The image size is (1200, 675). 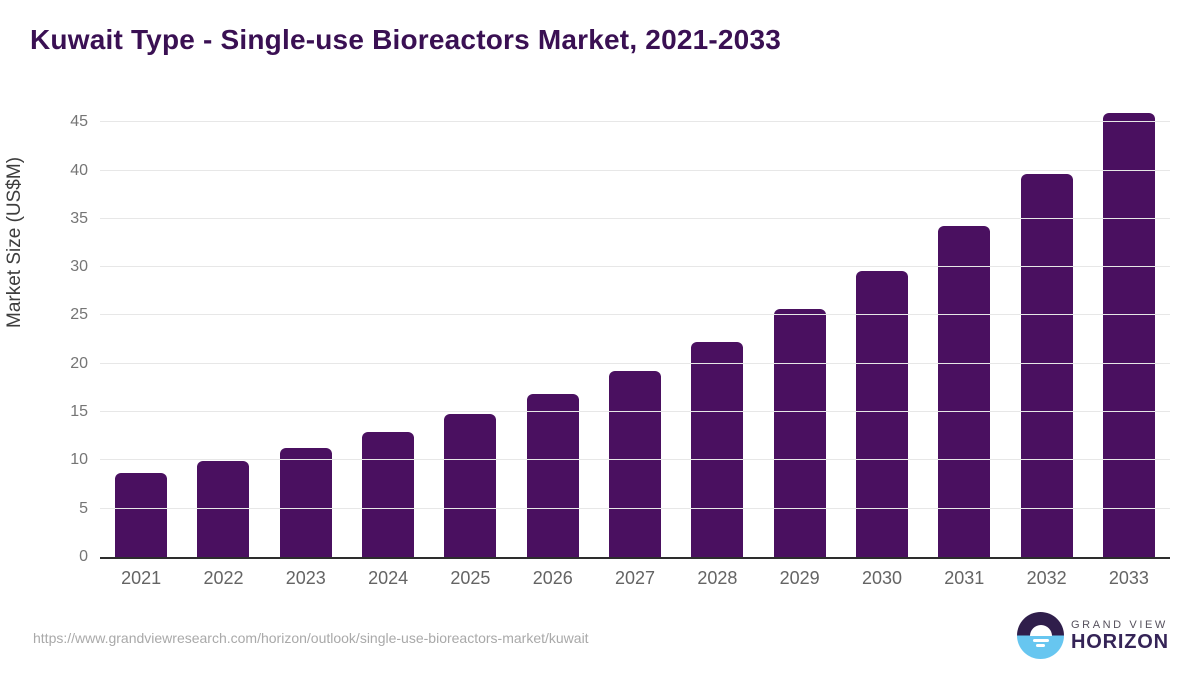 What do you see at coordinates (553, 328) in the screenshot?
I see `bar-slot-2026` at bounding box center [553, 328].